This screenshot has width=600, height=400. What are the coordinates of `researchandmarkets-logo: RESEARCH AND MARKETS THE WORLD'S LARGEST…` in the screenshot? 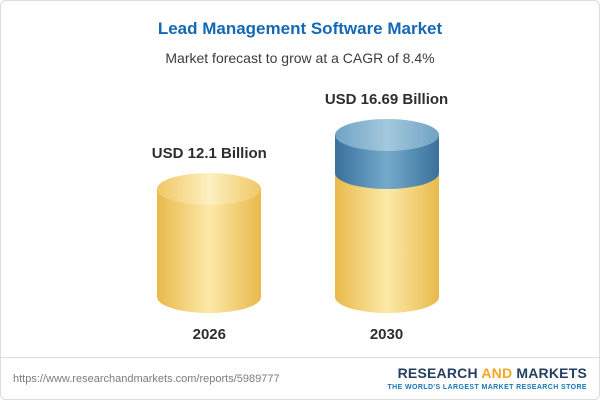 It's located at (487, 378).